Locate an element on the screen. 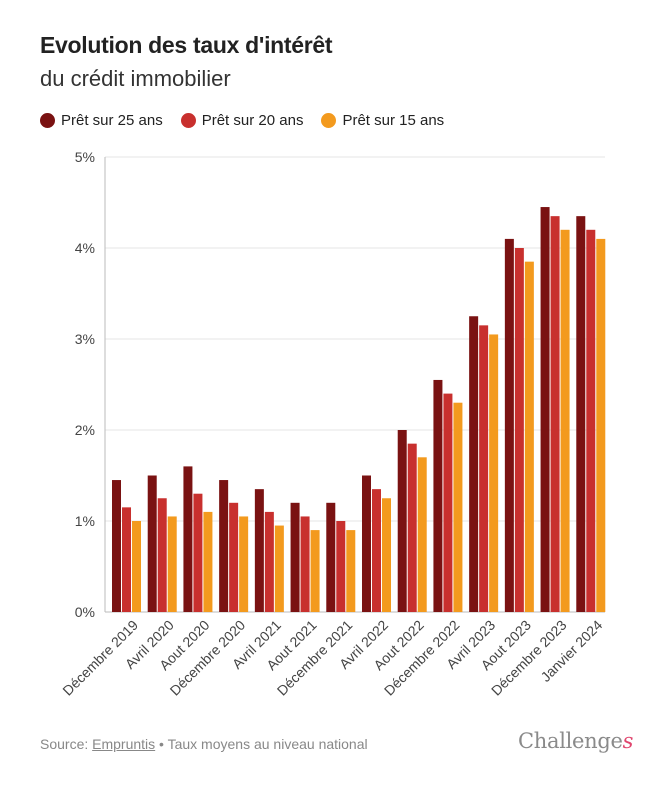 This screenshot has height=800, width=658. legend-item-15: Prêt sur 15 ans is located at coordinates (382, 120).